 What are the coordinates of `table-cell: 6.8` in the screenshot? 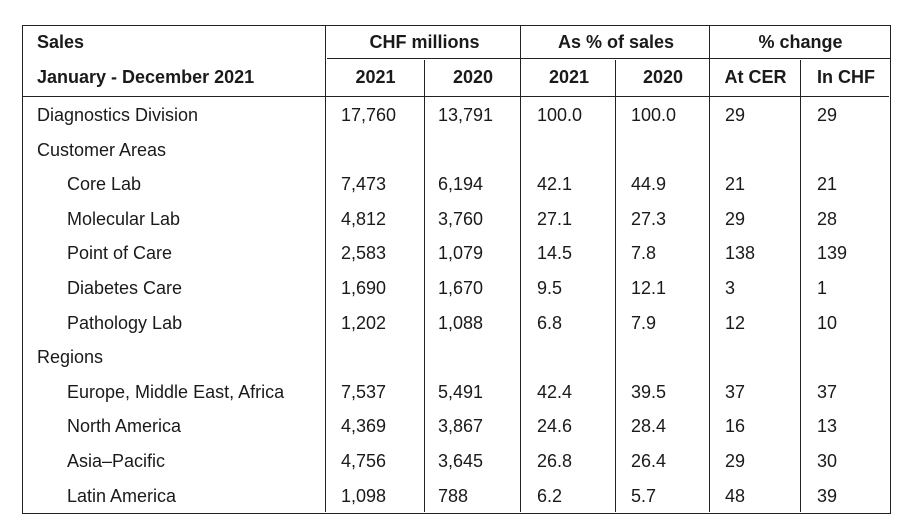 It's located at (550, 322).